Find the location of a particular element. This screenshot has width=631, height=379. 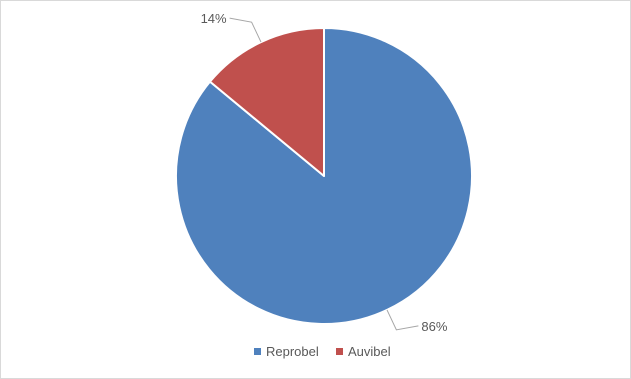

legend-swatch-reprobel is located at coordinates (257, 351).